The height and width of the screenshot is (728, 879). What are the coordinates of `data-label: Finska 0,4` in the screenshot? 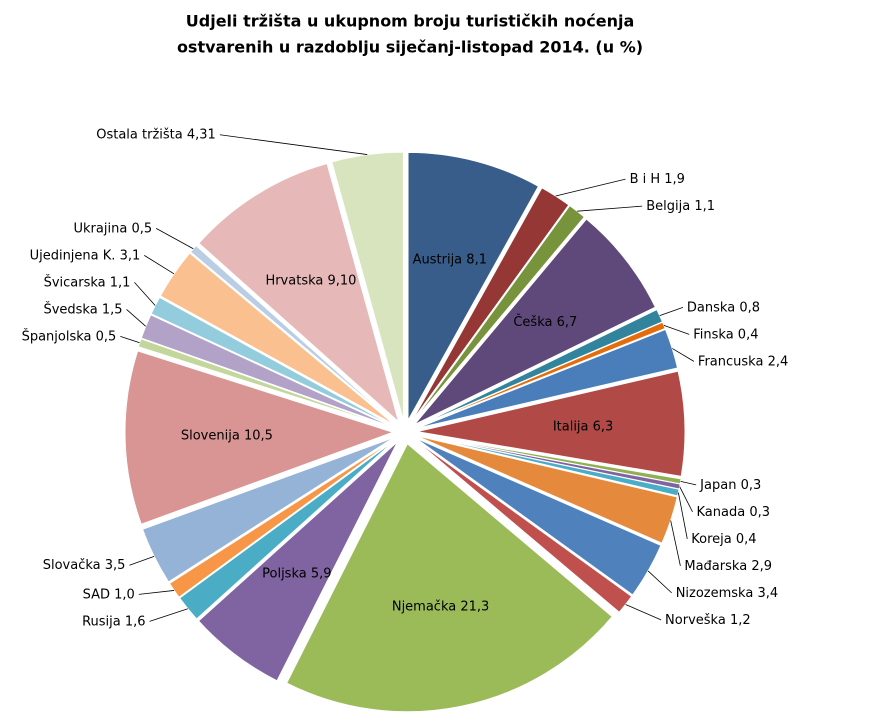 It's located at (725, 334).